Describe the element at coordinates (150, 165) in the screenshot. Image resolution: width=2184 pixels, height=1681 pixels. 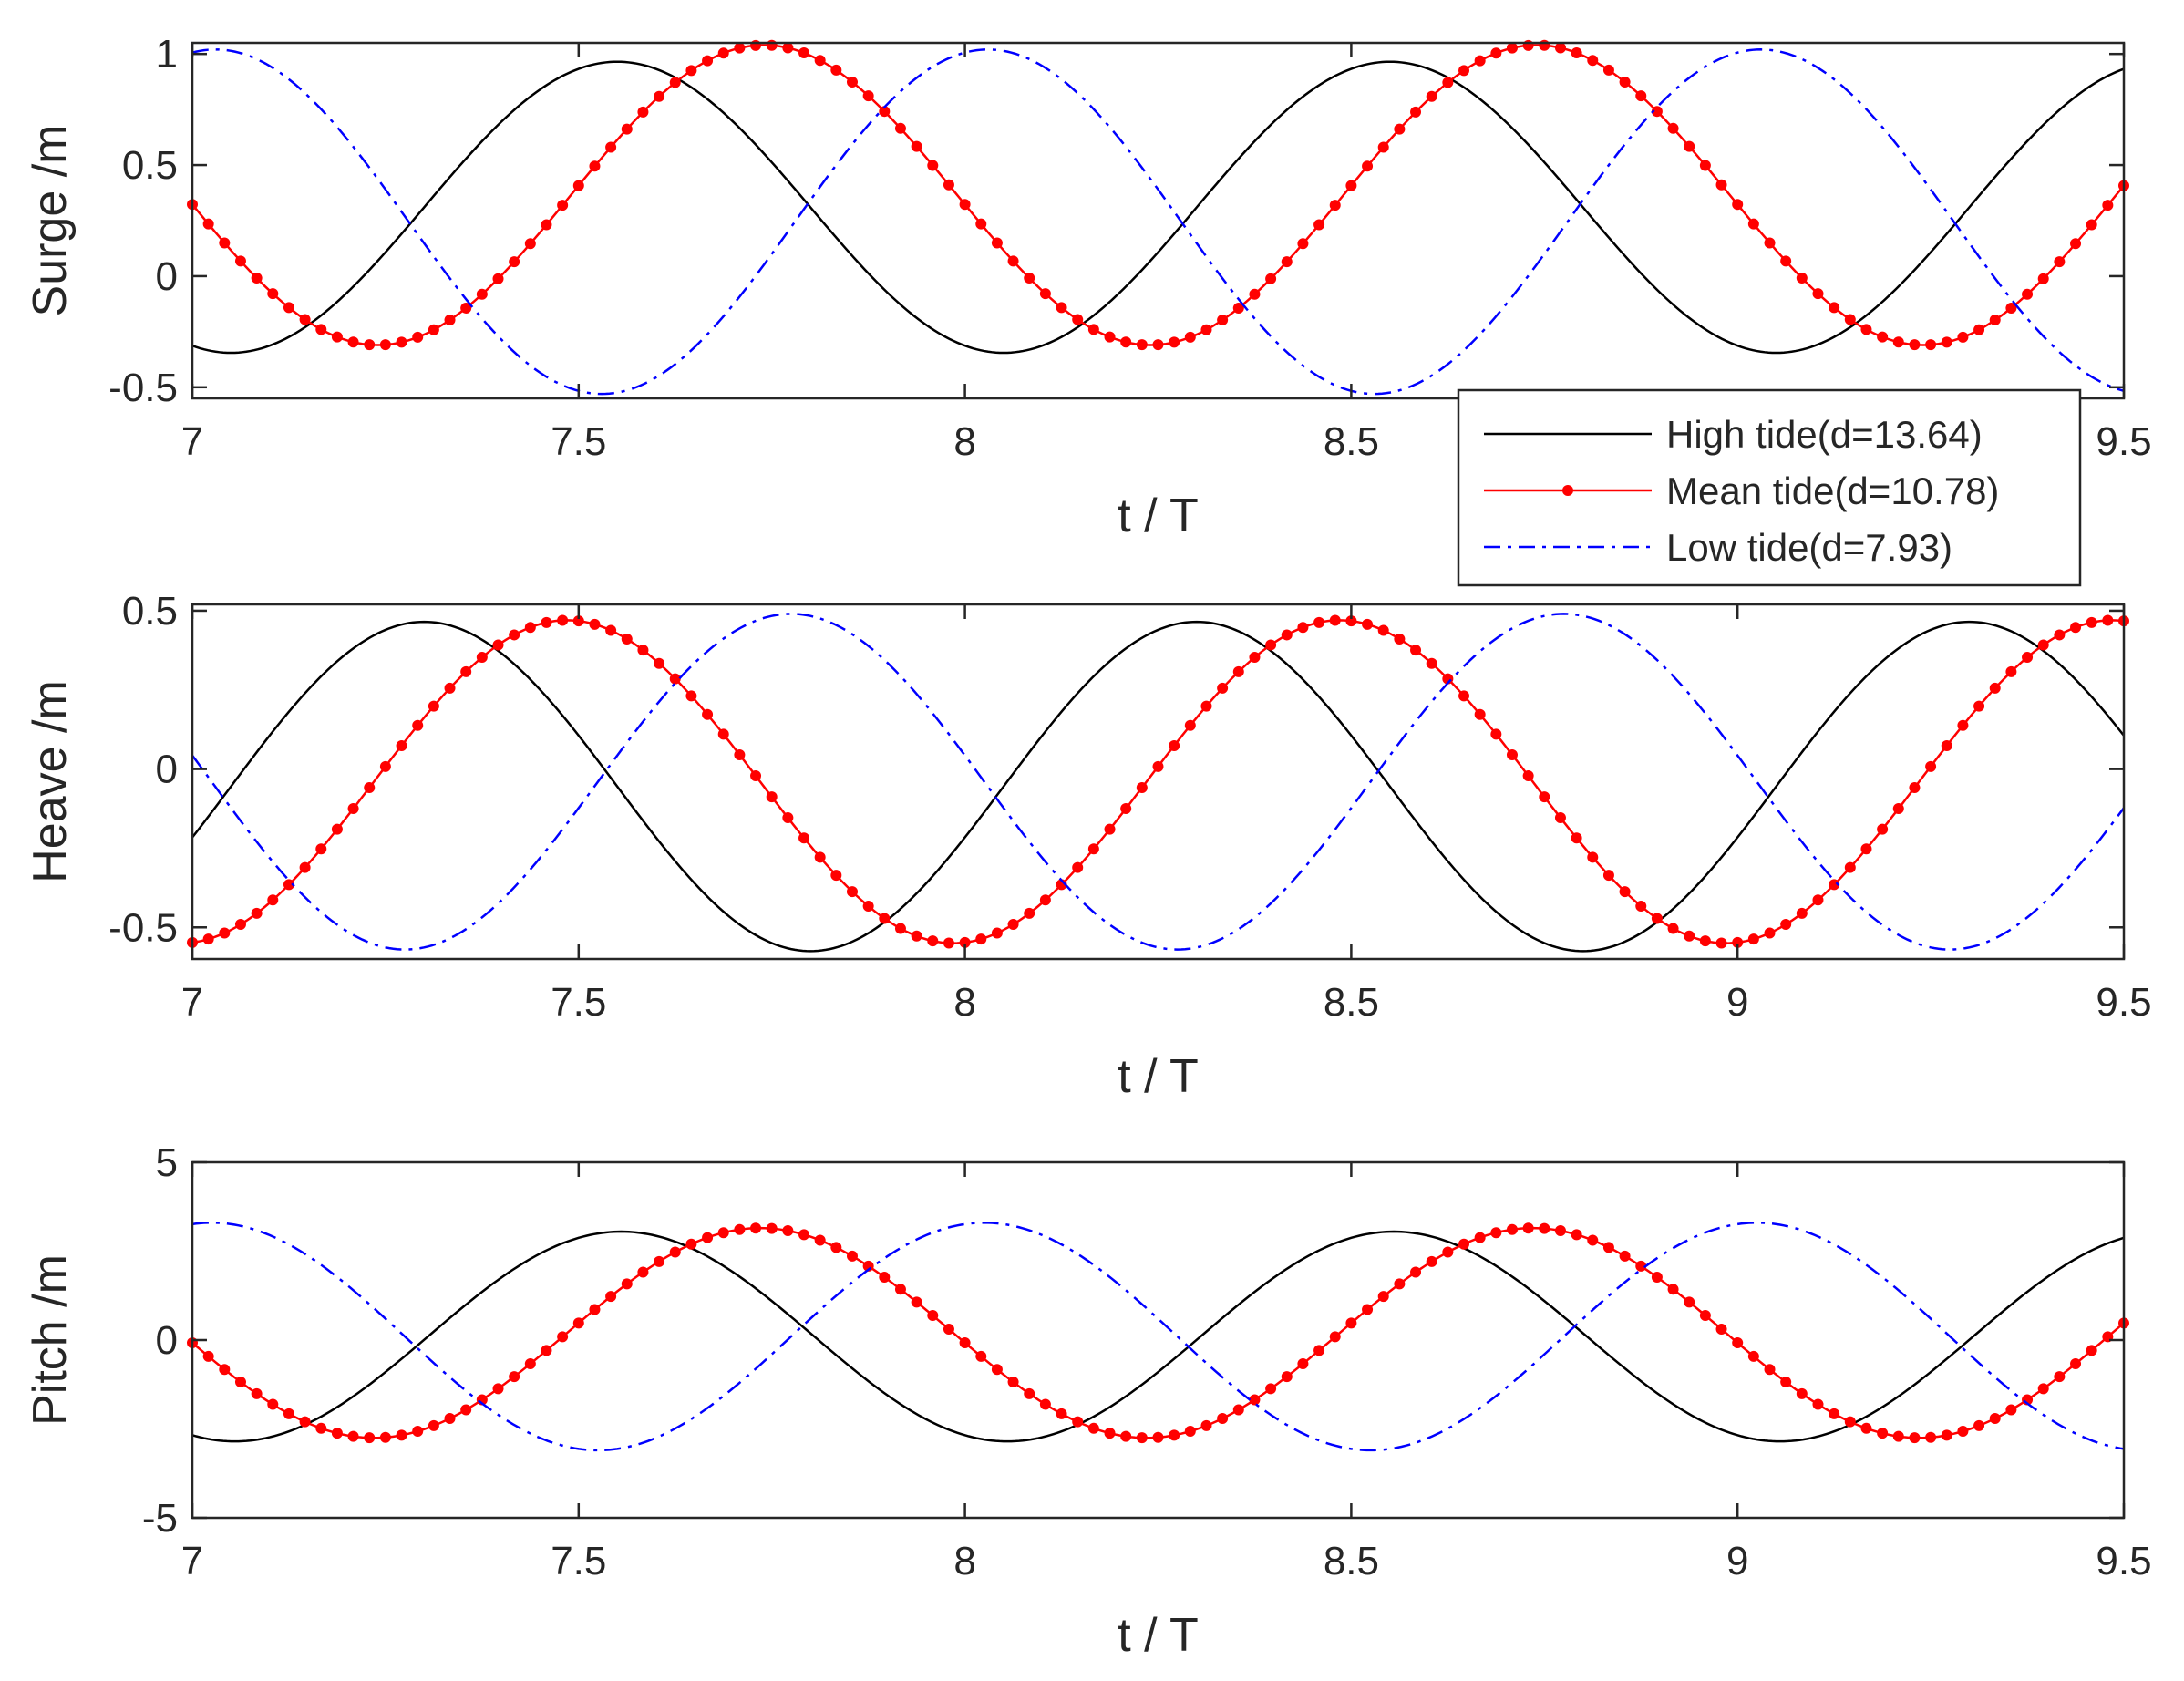
I see `surge-y-tick-label: 0.5` at that location.